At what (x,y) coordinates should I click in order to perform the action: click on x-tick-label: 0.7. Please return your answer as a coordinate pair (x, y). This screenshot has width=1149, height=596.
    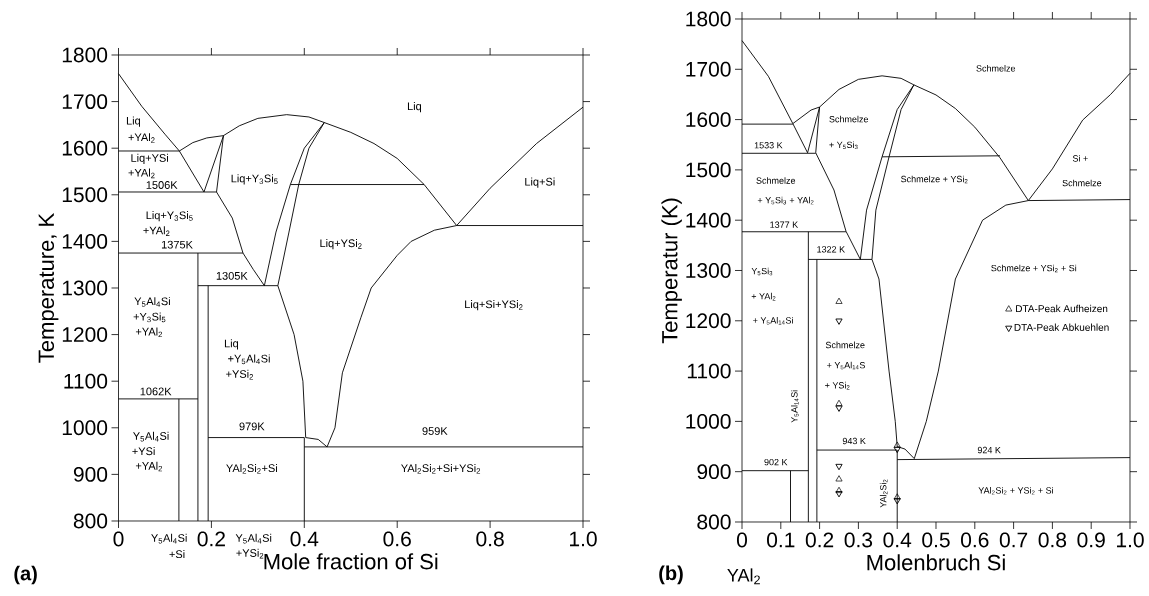
    Looking at the image, I should click on (1013, 540).